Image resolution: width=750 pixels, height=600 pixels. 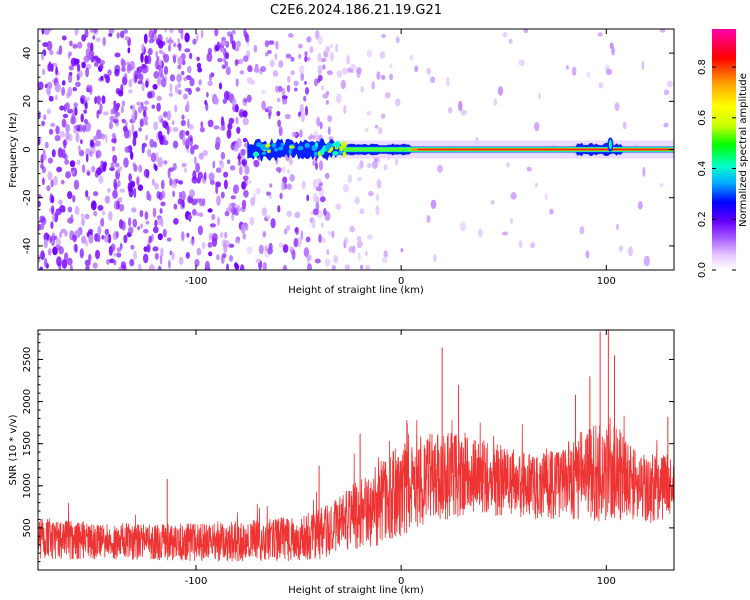 What do you see at coordinates (610, 144) in the screenshot?
I see `ridge-spike-core` at bounding box center [610, 144].